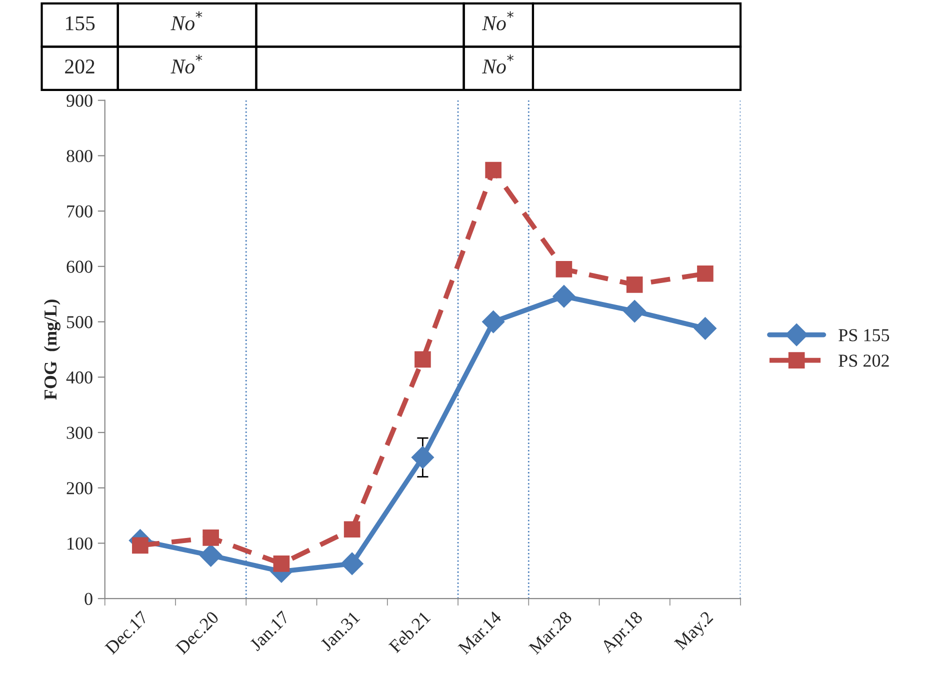 The width and height of the screenshot is (928, 692). Describe the element at coordinates (79, 211) in the screenshot. I see `y-tick-label: 700` at that location.